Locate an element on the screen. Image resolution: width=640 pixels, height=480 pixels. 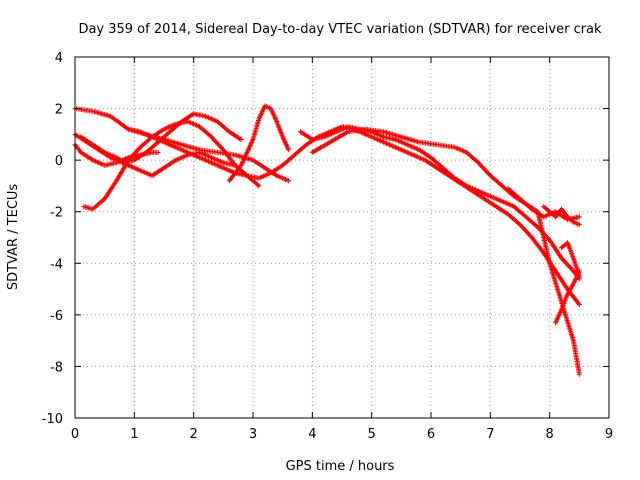
x-tick-label: 9 is located at coordinates (609, 434).